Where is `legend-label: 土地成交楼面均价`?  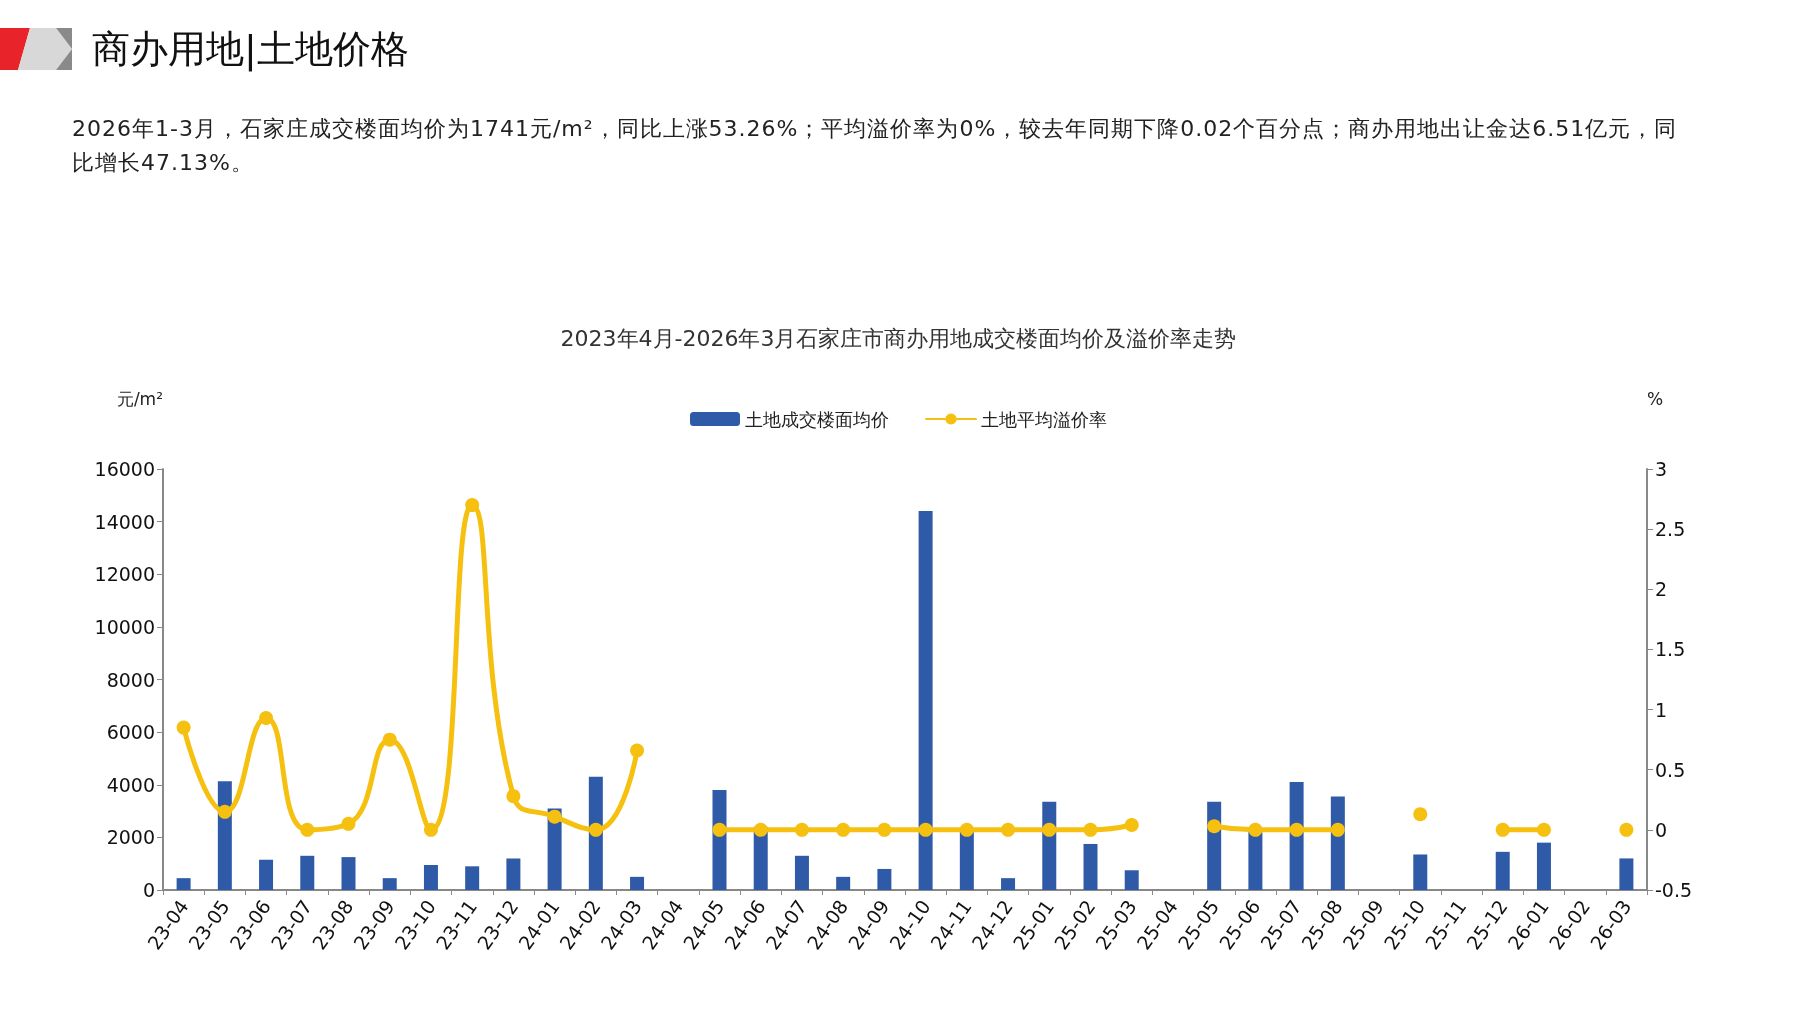 legend-label: 土地成交楼面均价 is located at coordinates (817, 419).